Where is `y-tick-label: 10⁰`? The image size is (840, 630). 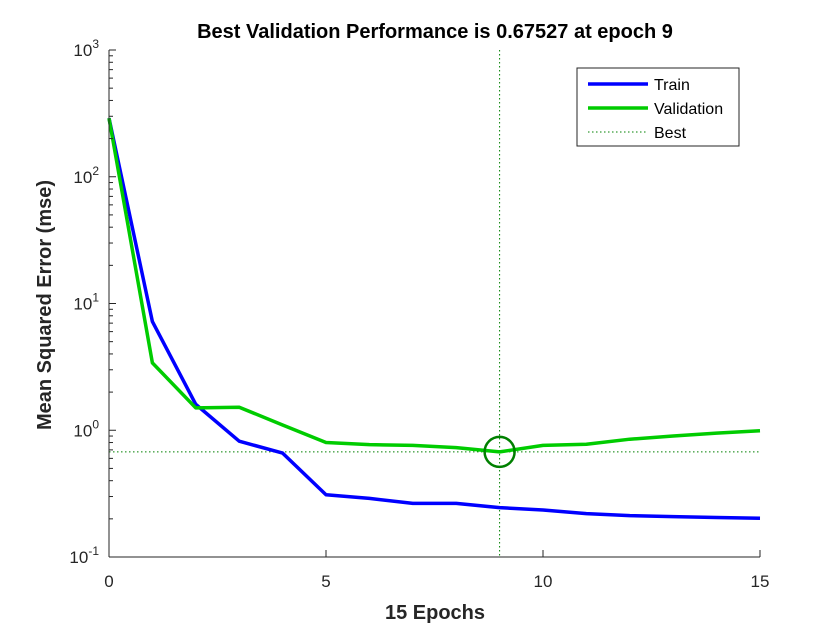 y-tick-label: 10⁰ is located at coordinates (86, 428).